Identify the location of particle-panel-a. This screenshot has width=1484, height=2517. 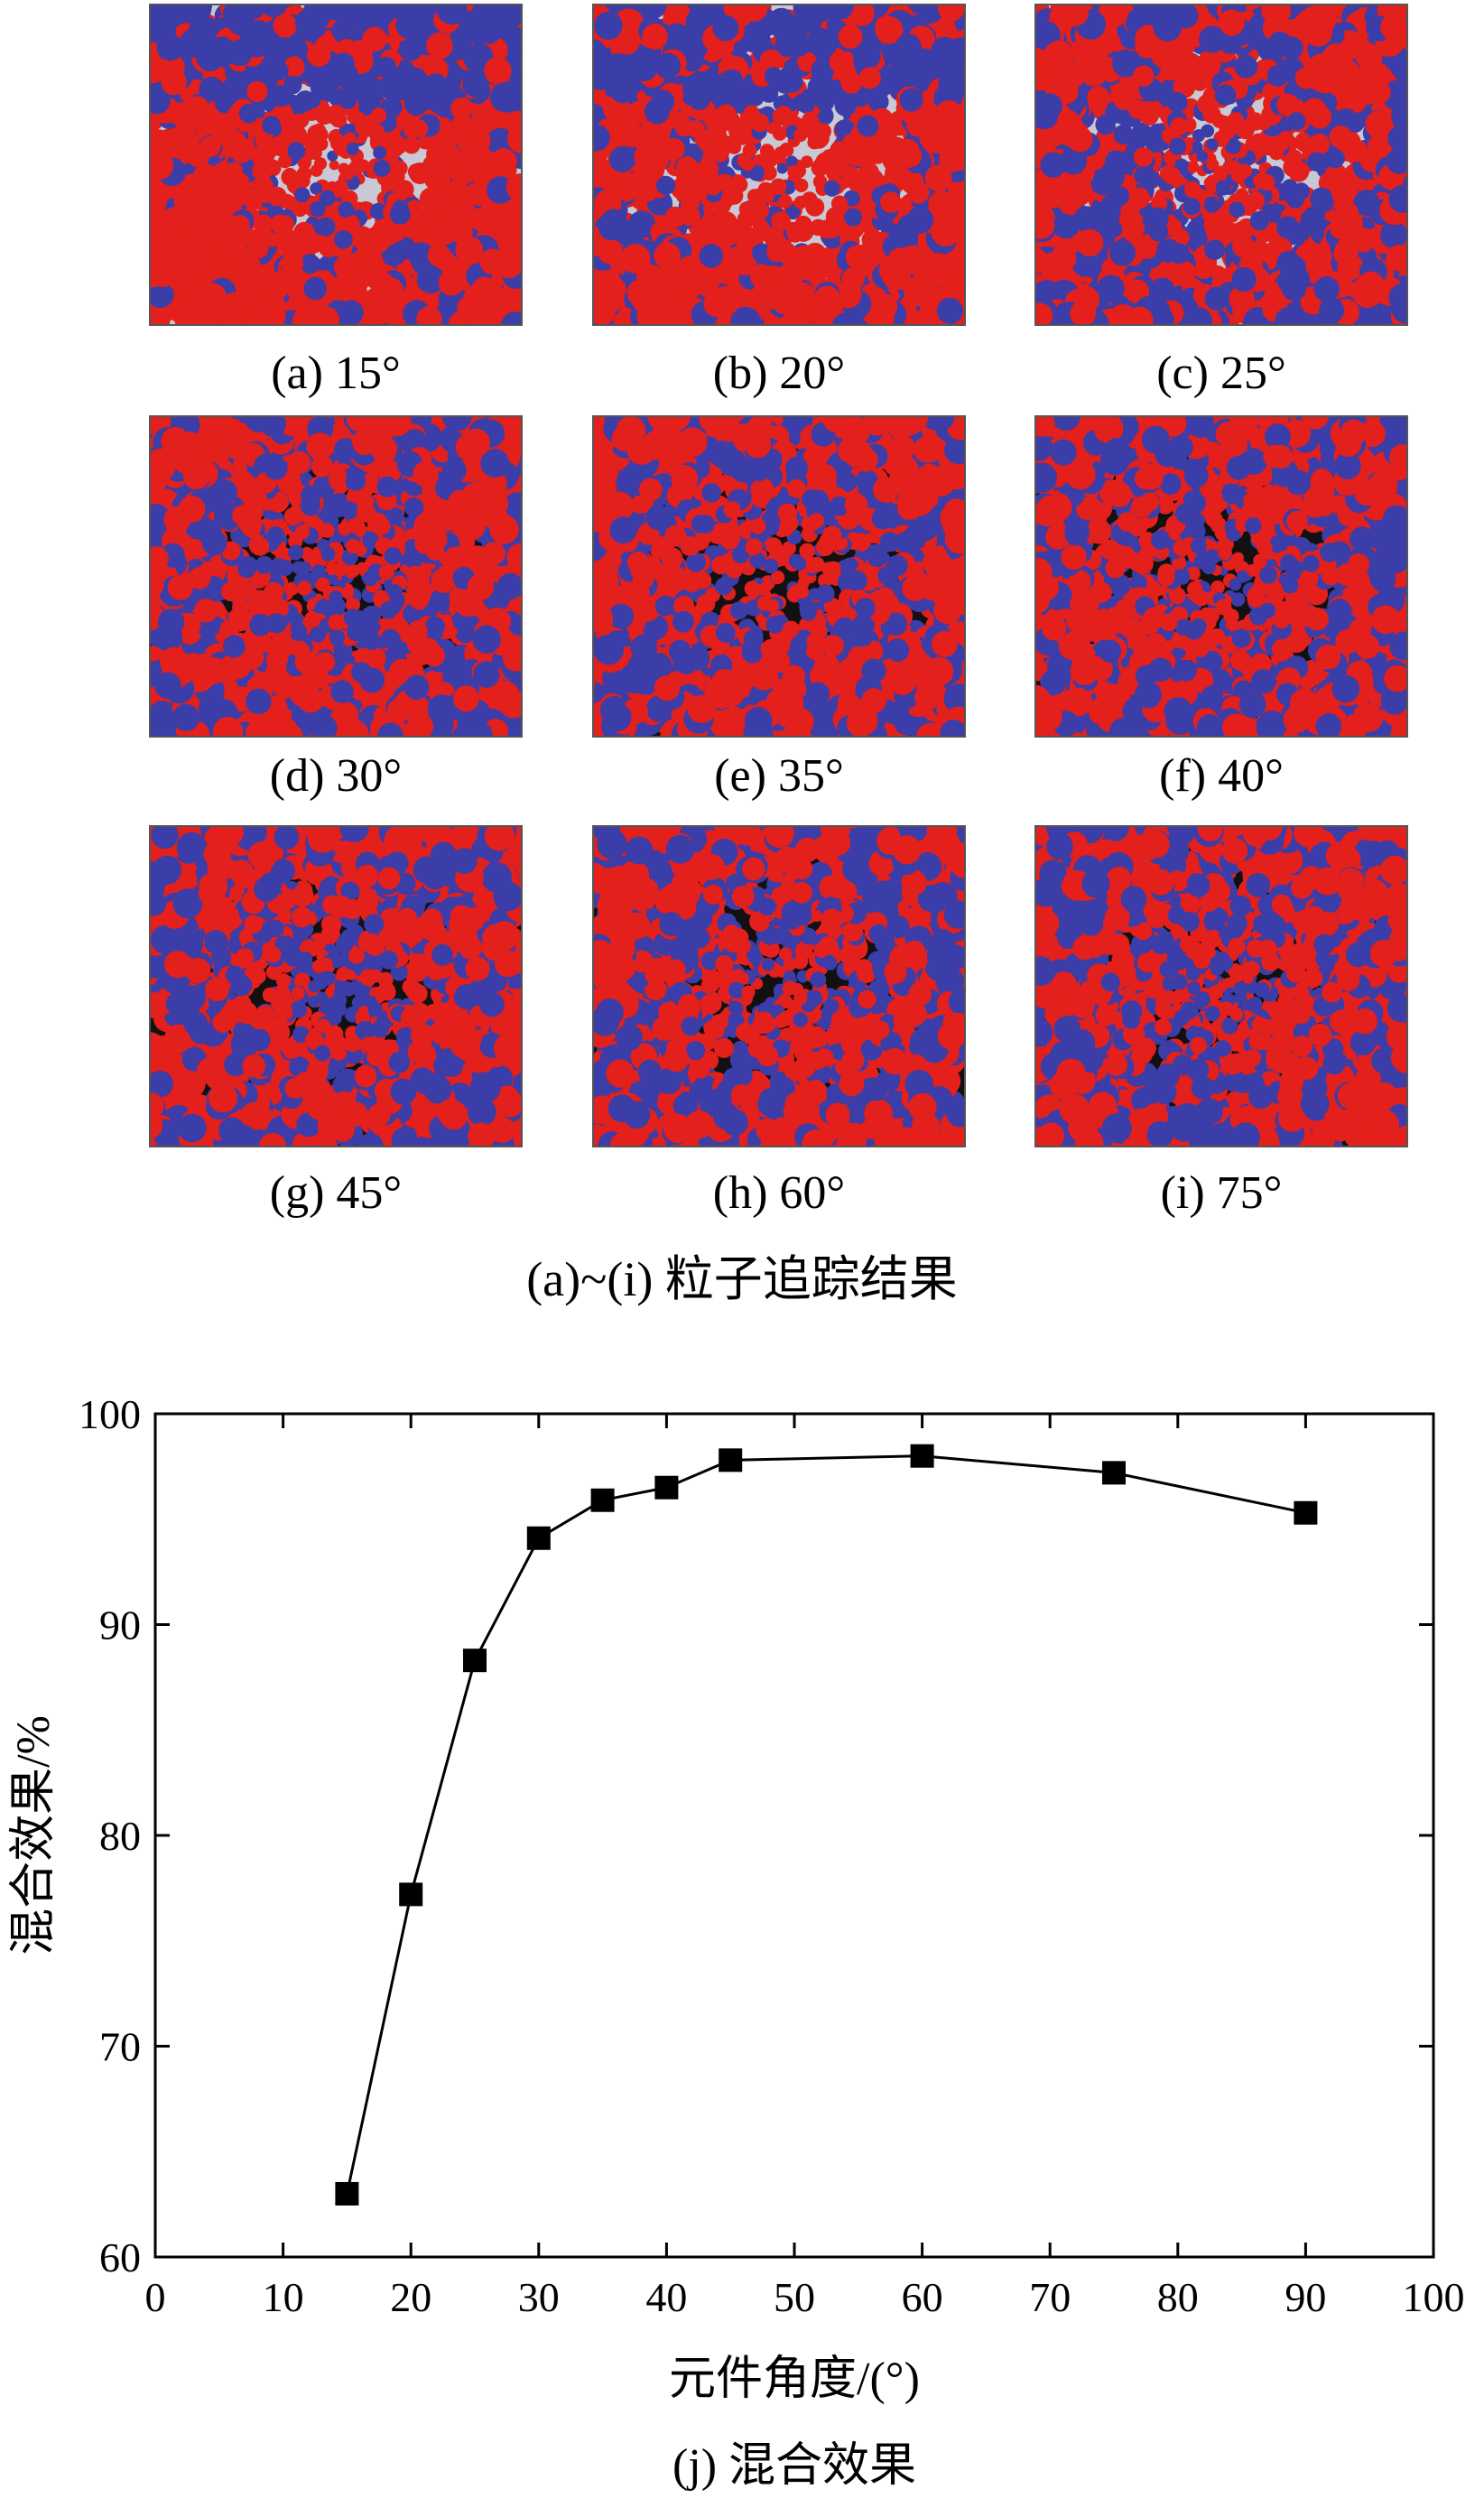
(336, 165).